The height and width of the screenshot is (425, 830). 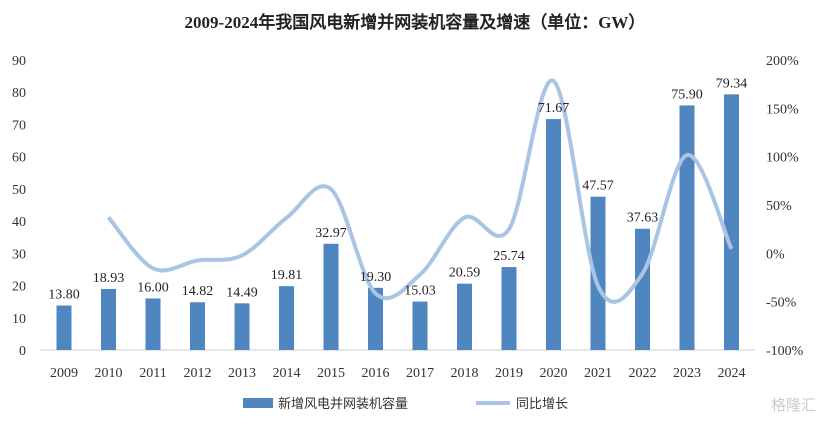 What do you see at coordinates (331, 297) in the screenshot?
I see `bar-2015` at bounding box center [331, 297].